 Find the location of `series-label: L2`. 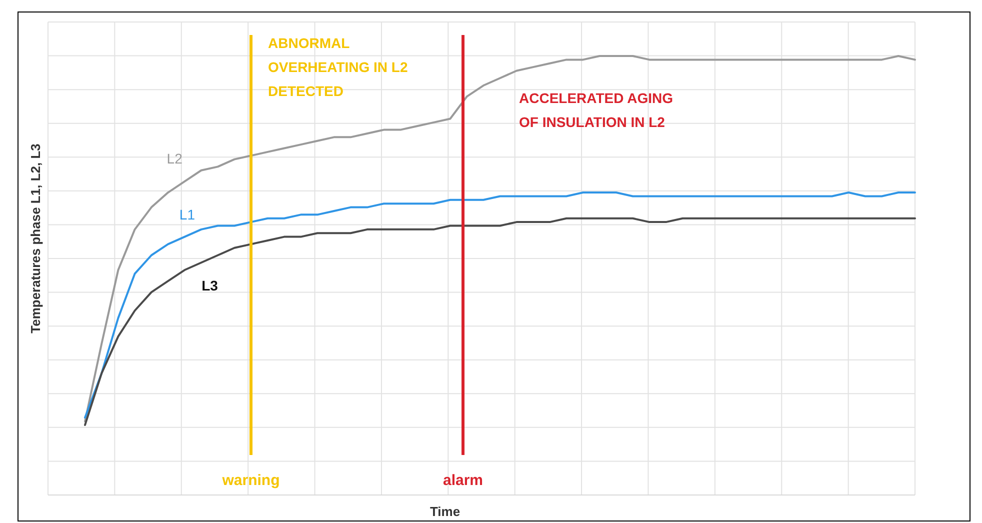

series-label: L2 is located at coordinates (174, 158).